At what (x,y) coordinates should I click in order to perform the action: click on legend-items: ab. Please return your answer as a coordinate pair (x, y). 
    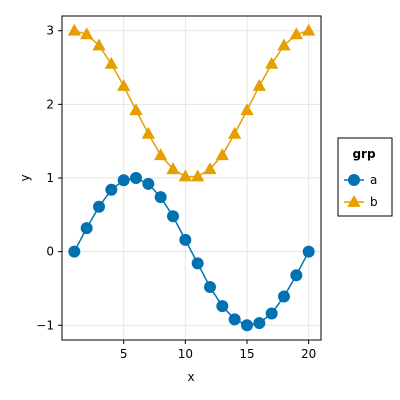
    Looking at the image, I should click on (361, 191).